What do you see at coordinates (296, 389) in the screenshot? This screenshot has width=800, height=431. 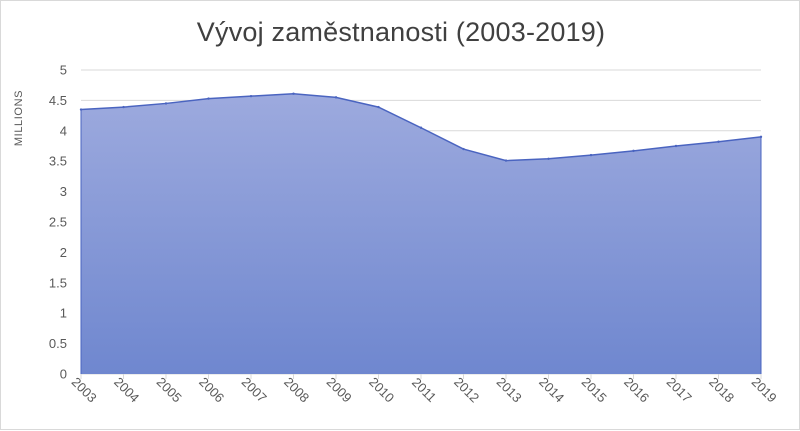 I see `x-tick-label: 2008` at bounding box center [296, 389].